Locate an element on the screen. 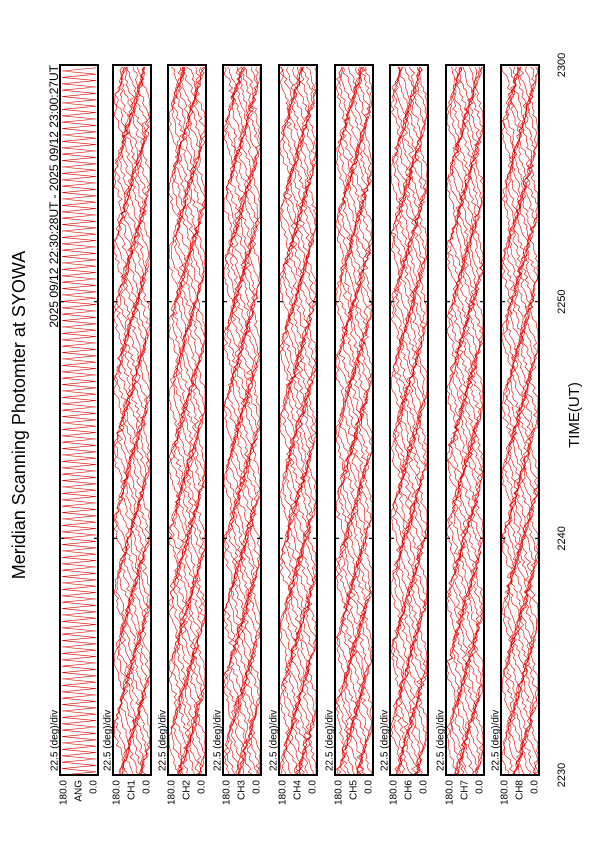  panel-name: CH2 is located at coordinates (187, 790).